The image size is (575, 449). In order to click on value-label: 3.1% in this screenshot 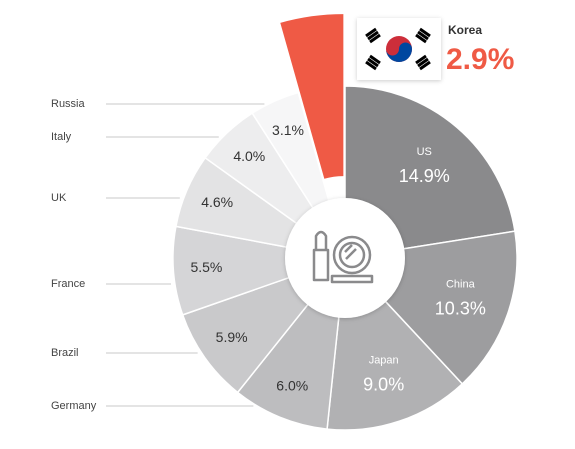, I will do `click(288, 130)`.